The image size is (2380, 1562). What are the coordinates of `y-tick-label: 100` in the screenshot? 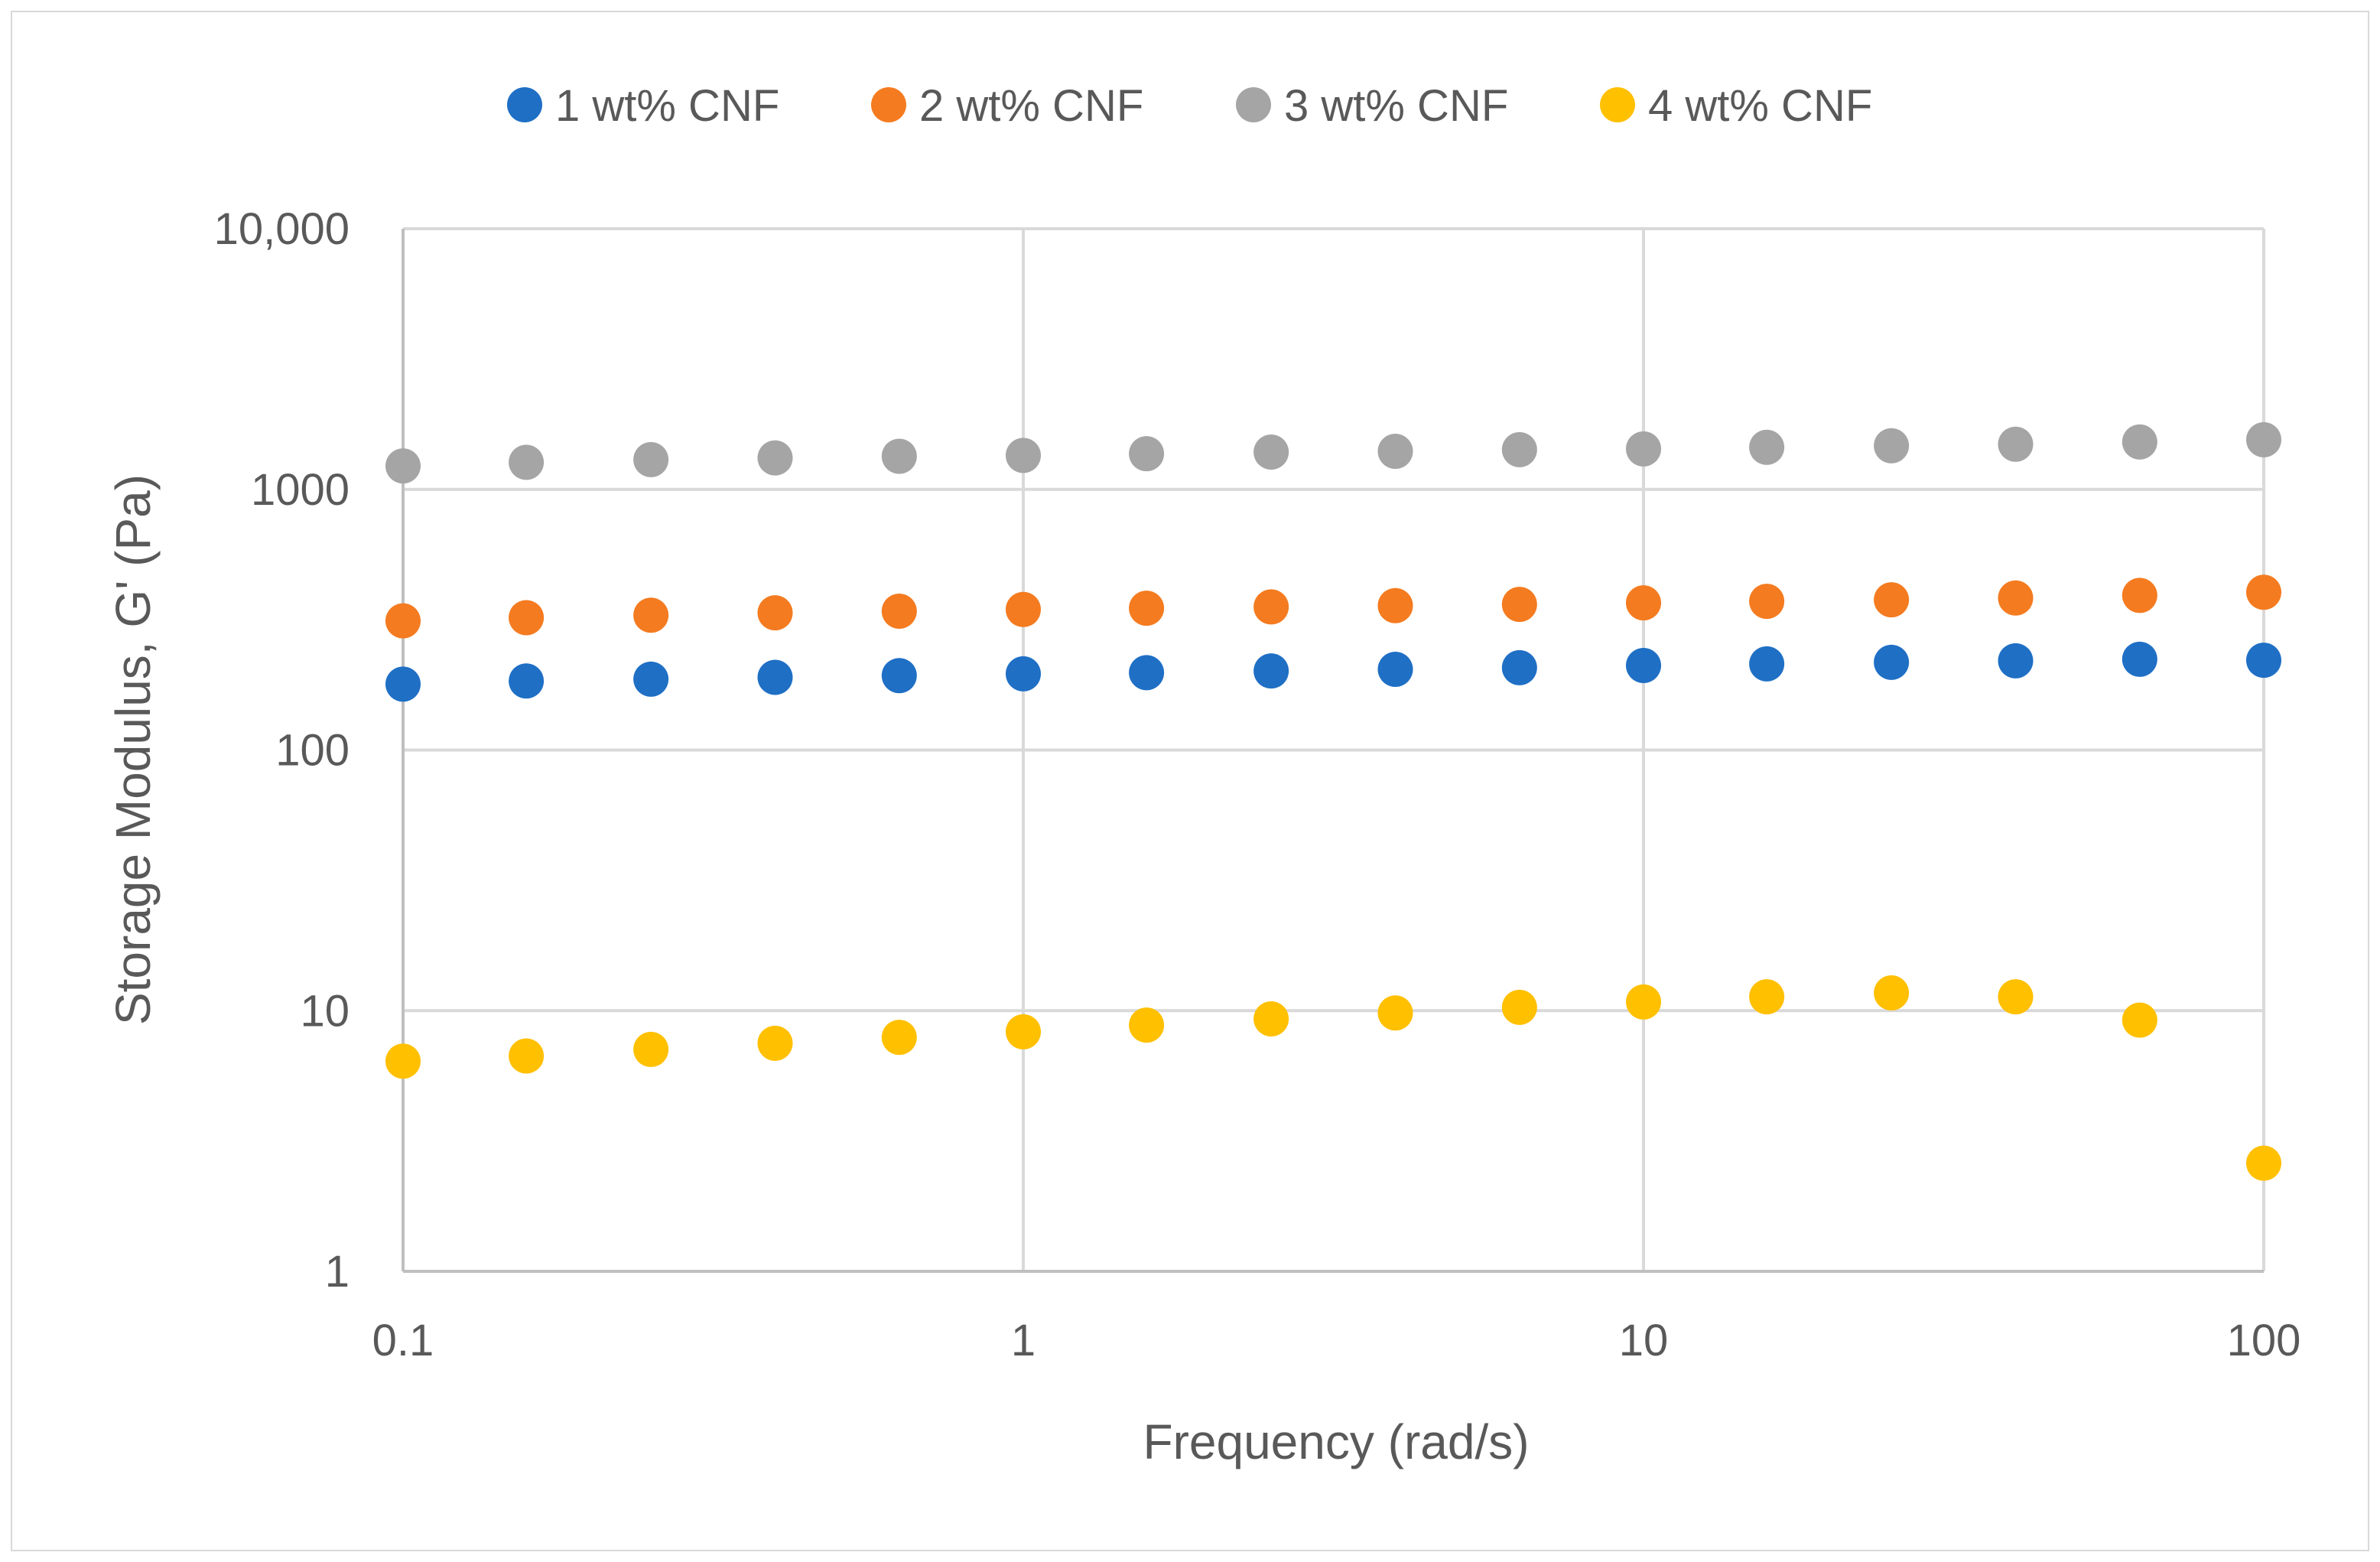 It's located at (312, 751).